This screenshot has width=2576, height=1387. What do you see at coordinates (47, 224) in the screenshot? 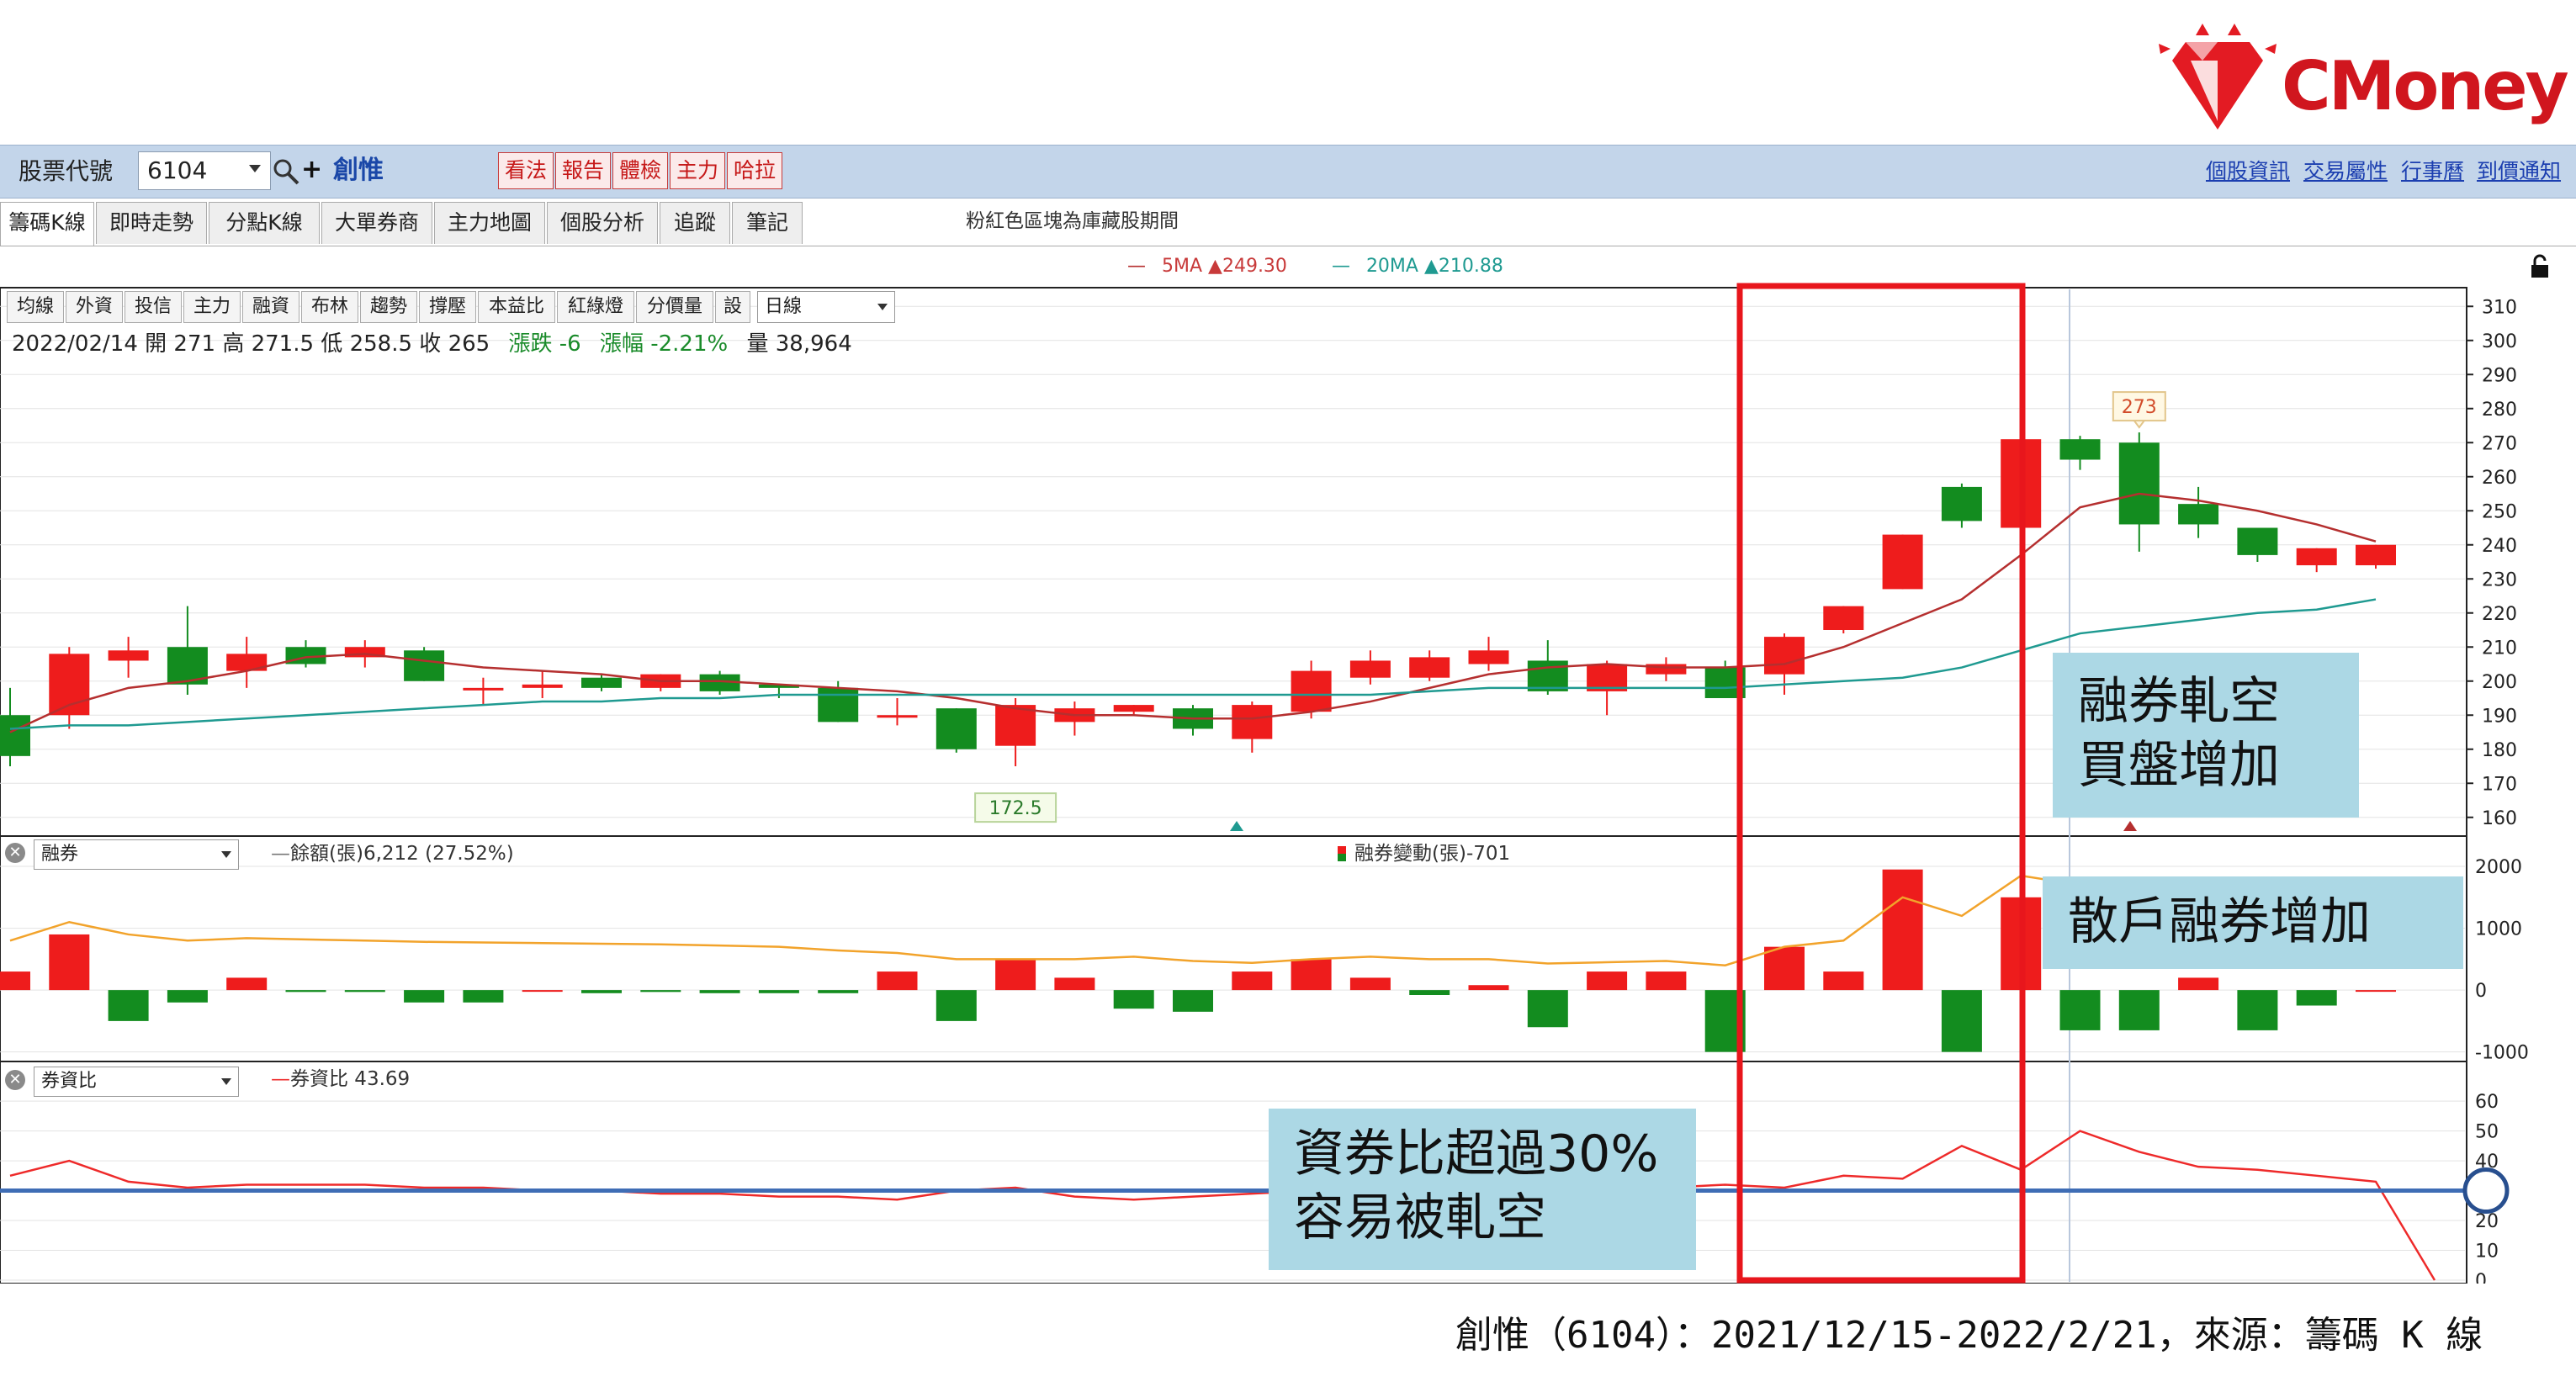
I see `tab-chip-kline: 籌碼K線` at bounding box center [47, 224].